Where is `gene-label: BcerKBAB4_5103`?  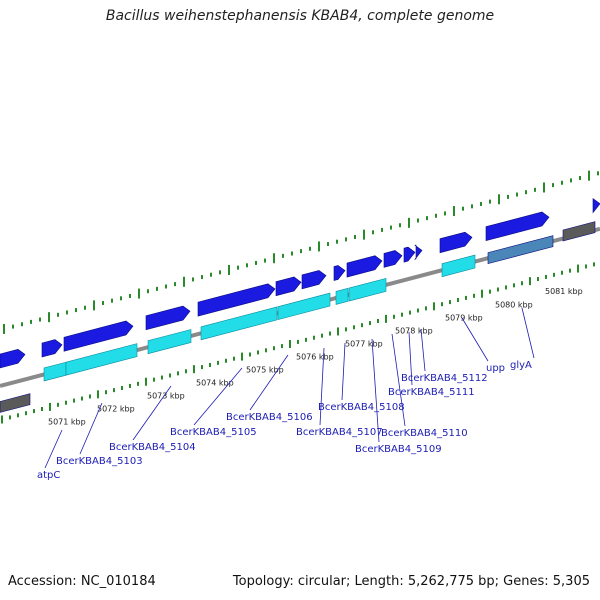 gene-label: BcerKBAB4_5103 is located at coordinates (99, 461).